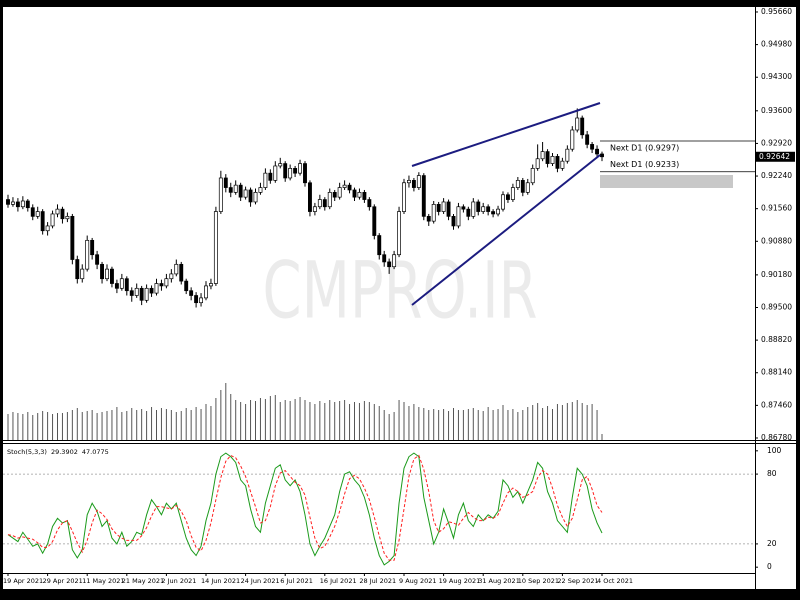 The width and height of the screenshot is (800, 600). Describe the element at coordinates (769, 566) in the screenshot. I see `y-tick-label: 0` at that location.